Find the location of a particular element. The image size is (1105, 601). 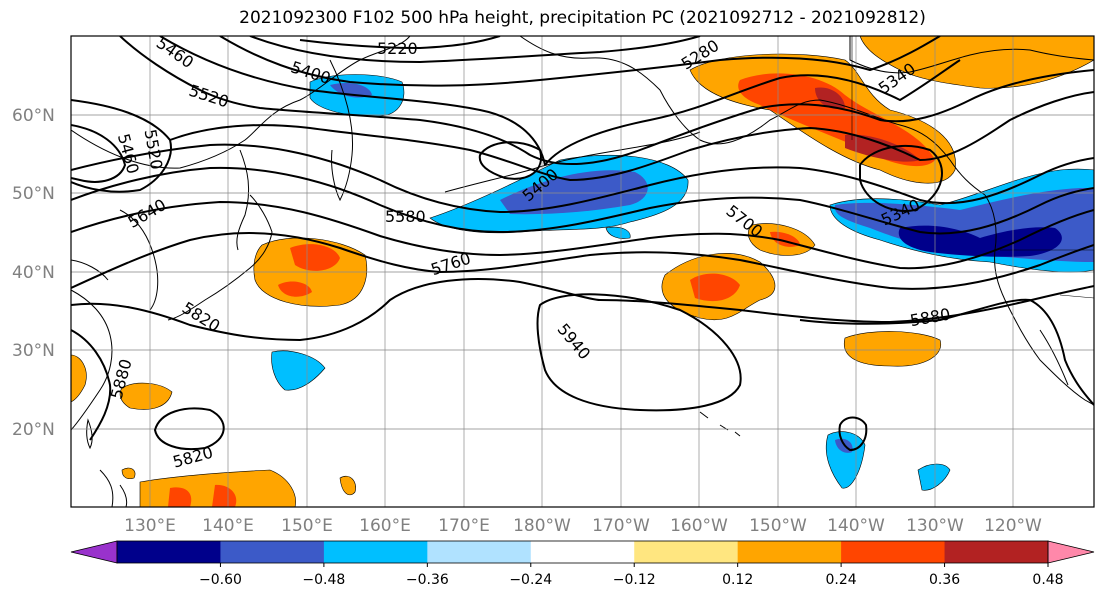

precip-pos-scs-inner is located at coordinates (202, 495).